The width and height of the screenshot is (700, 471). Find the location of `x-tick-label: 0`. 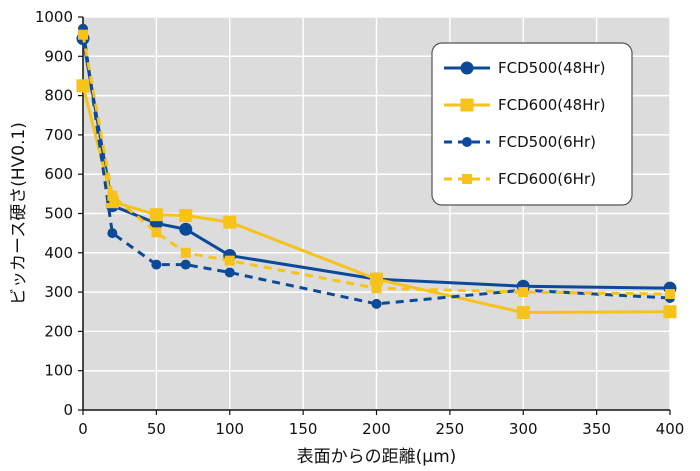

x-tick-label: 0 is located at coordinates (83, 429).